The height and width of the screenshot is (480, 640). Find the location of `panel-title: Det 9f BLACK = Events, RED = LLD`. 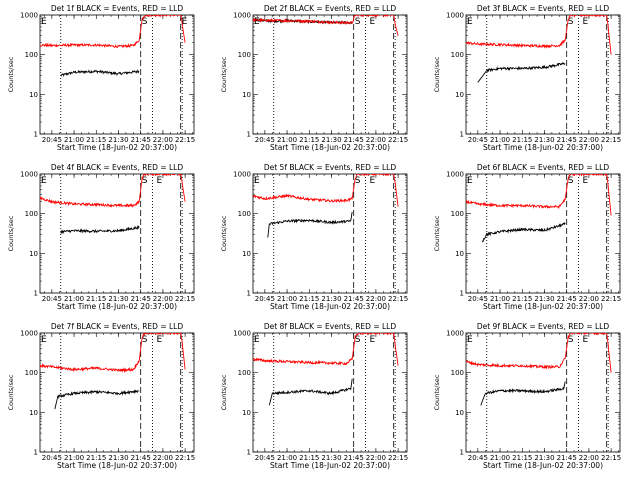

panel-title: Det 9f BLACK = Events, RED = LLD is located at coordinates (543, 326).